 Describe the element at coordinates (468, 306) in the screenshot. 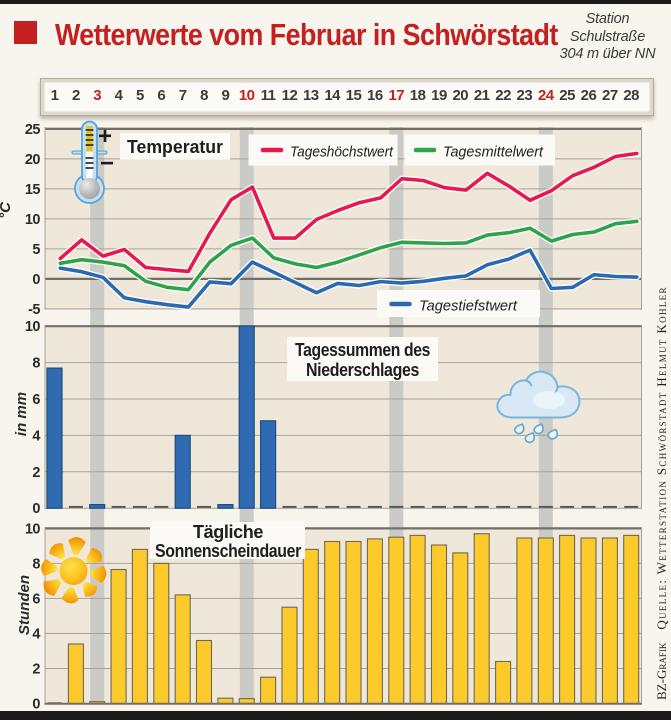

I see `svg-text: Tagestiefstwert` at that location.